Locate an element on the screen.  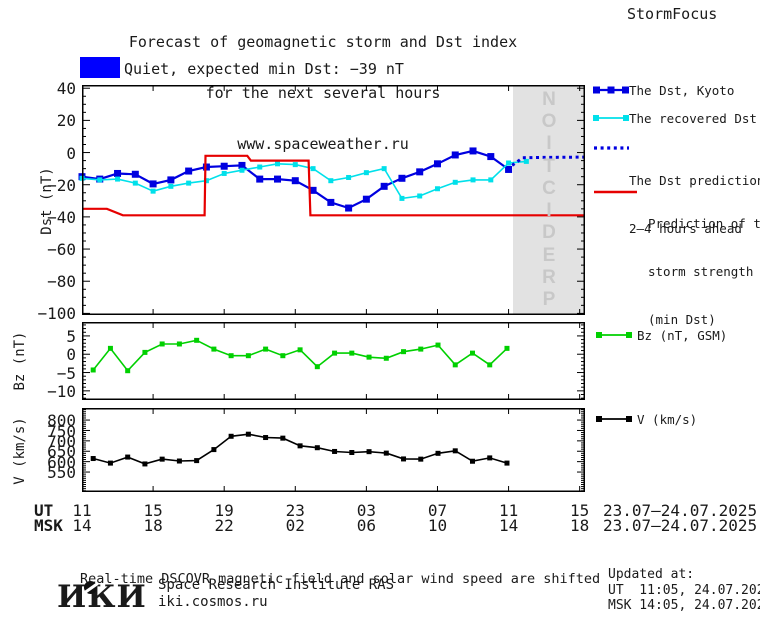
msk-row-label: MSK is located at coordinates (48, 525).